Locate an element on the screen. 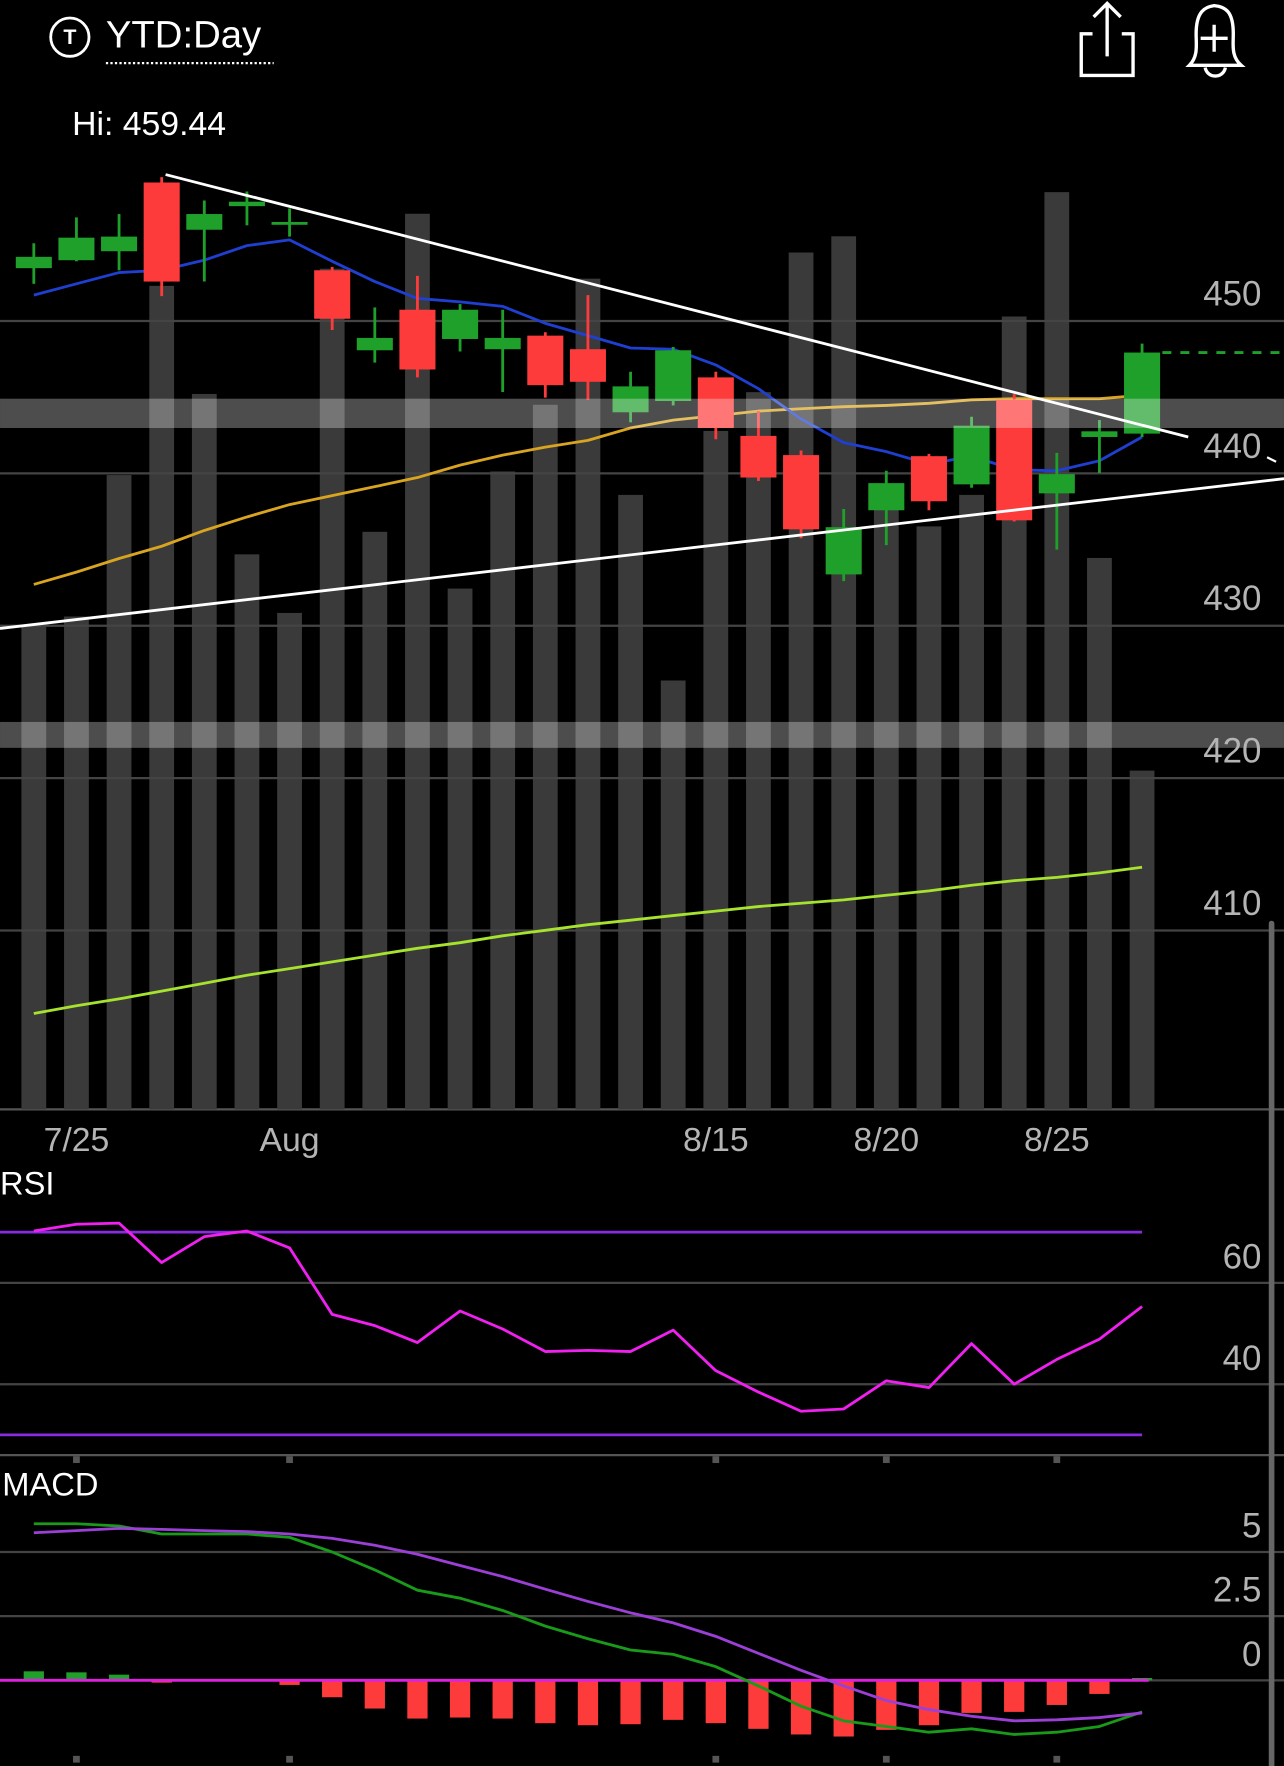 The image size is (1284, 1766). share-button is located at coordinates (1107, 39).